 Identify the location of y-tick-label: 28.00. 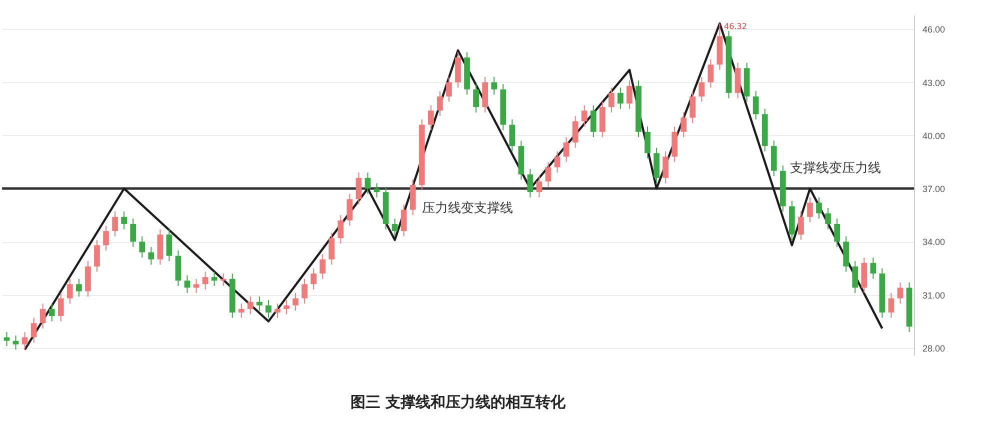
(934, 348).